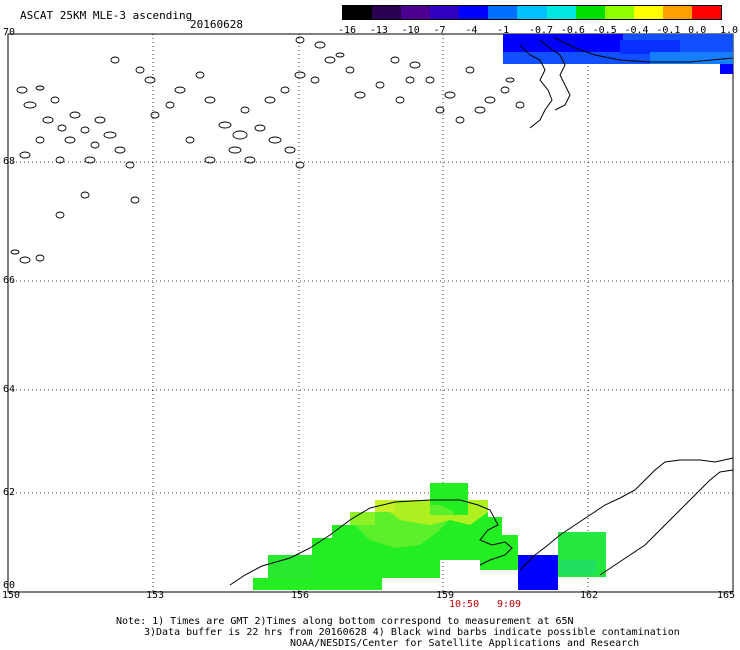 The height and width of the screenshot is (650, 740). Describe the element at coordinates (9, 280) in the screenshot. I see `lat-label-66: 66` at that location.